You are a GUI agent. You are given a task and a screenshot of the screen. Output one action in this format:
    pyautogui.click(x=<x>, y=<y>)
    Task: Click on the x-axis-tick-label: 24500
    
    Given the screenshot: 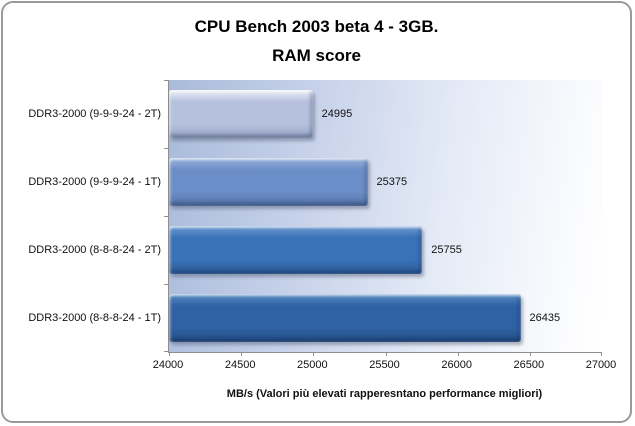 What is the action you would take?
    pyautogui.click(x=240, y=365)
    